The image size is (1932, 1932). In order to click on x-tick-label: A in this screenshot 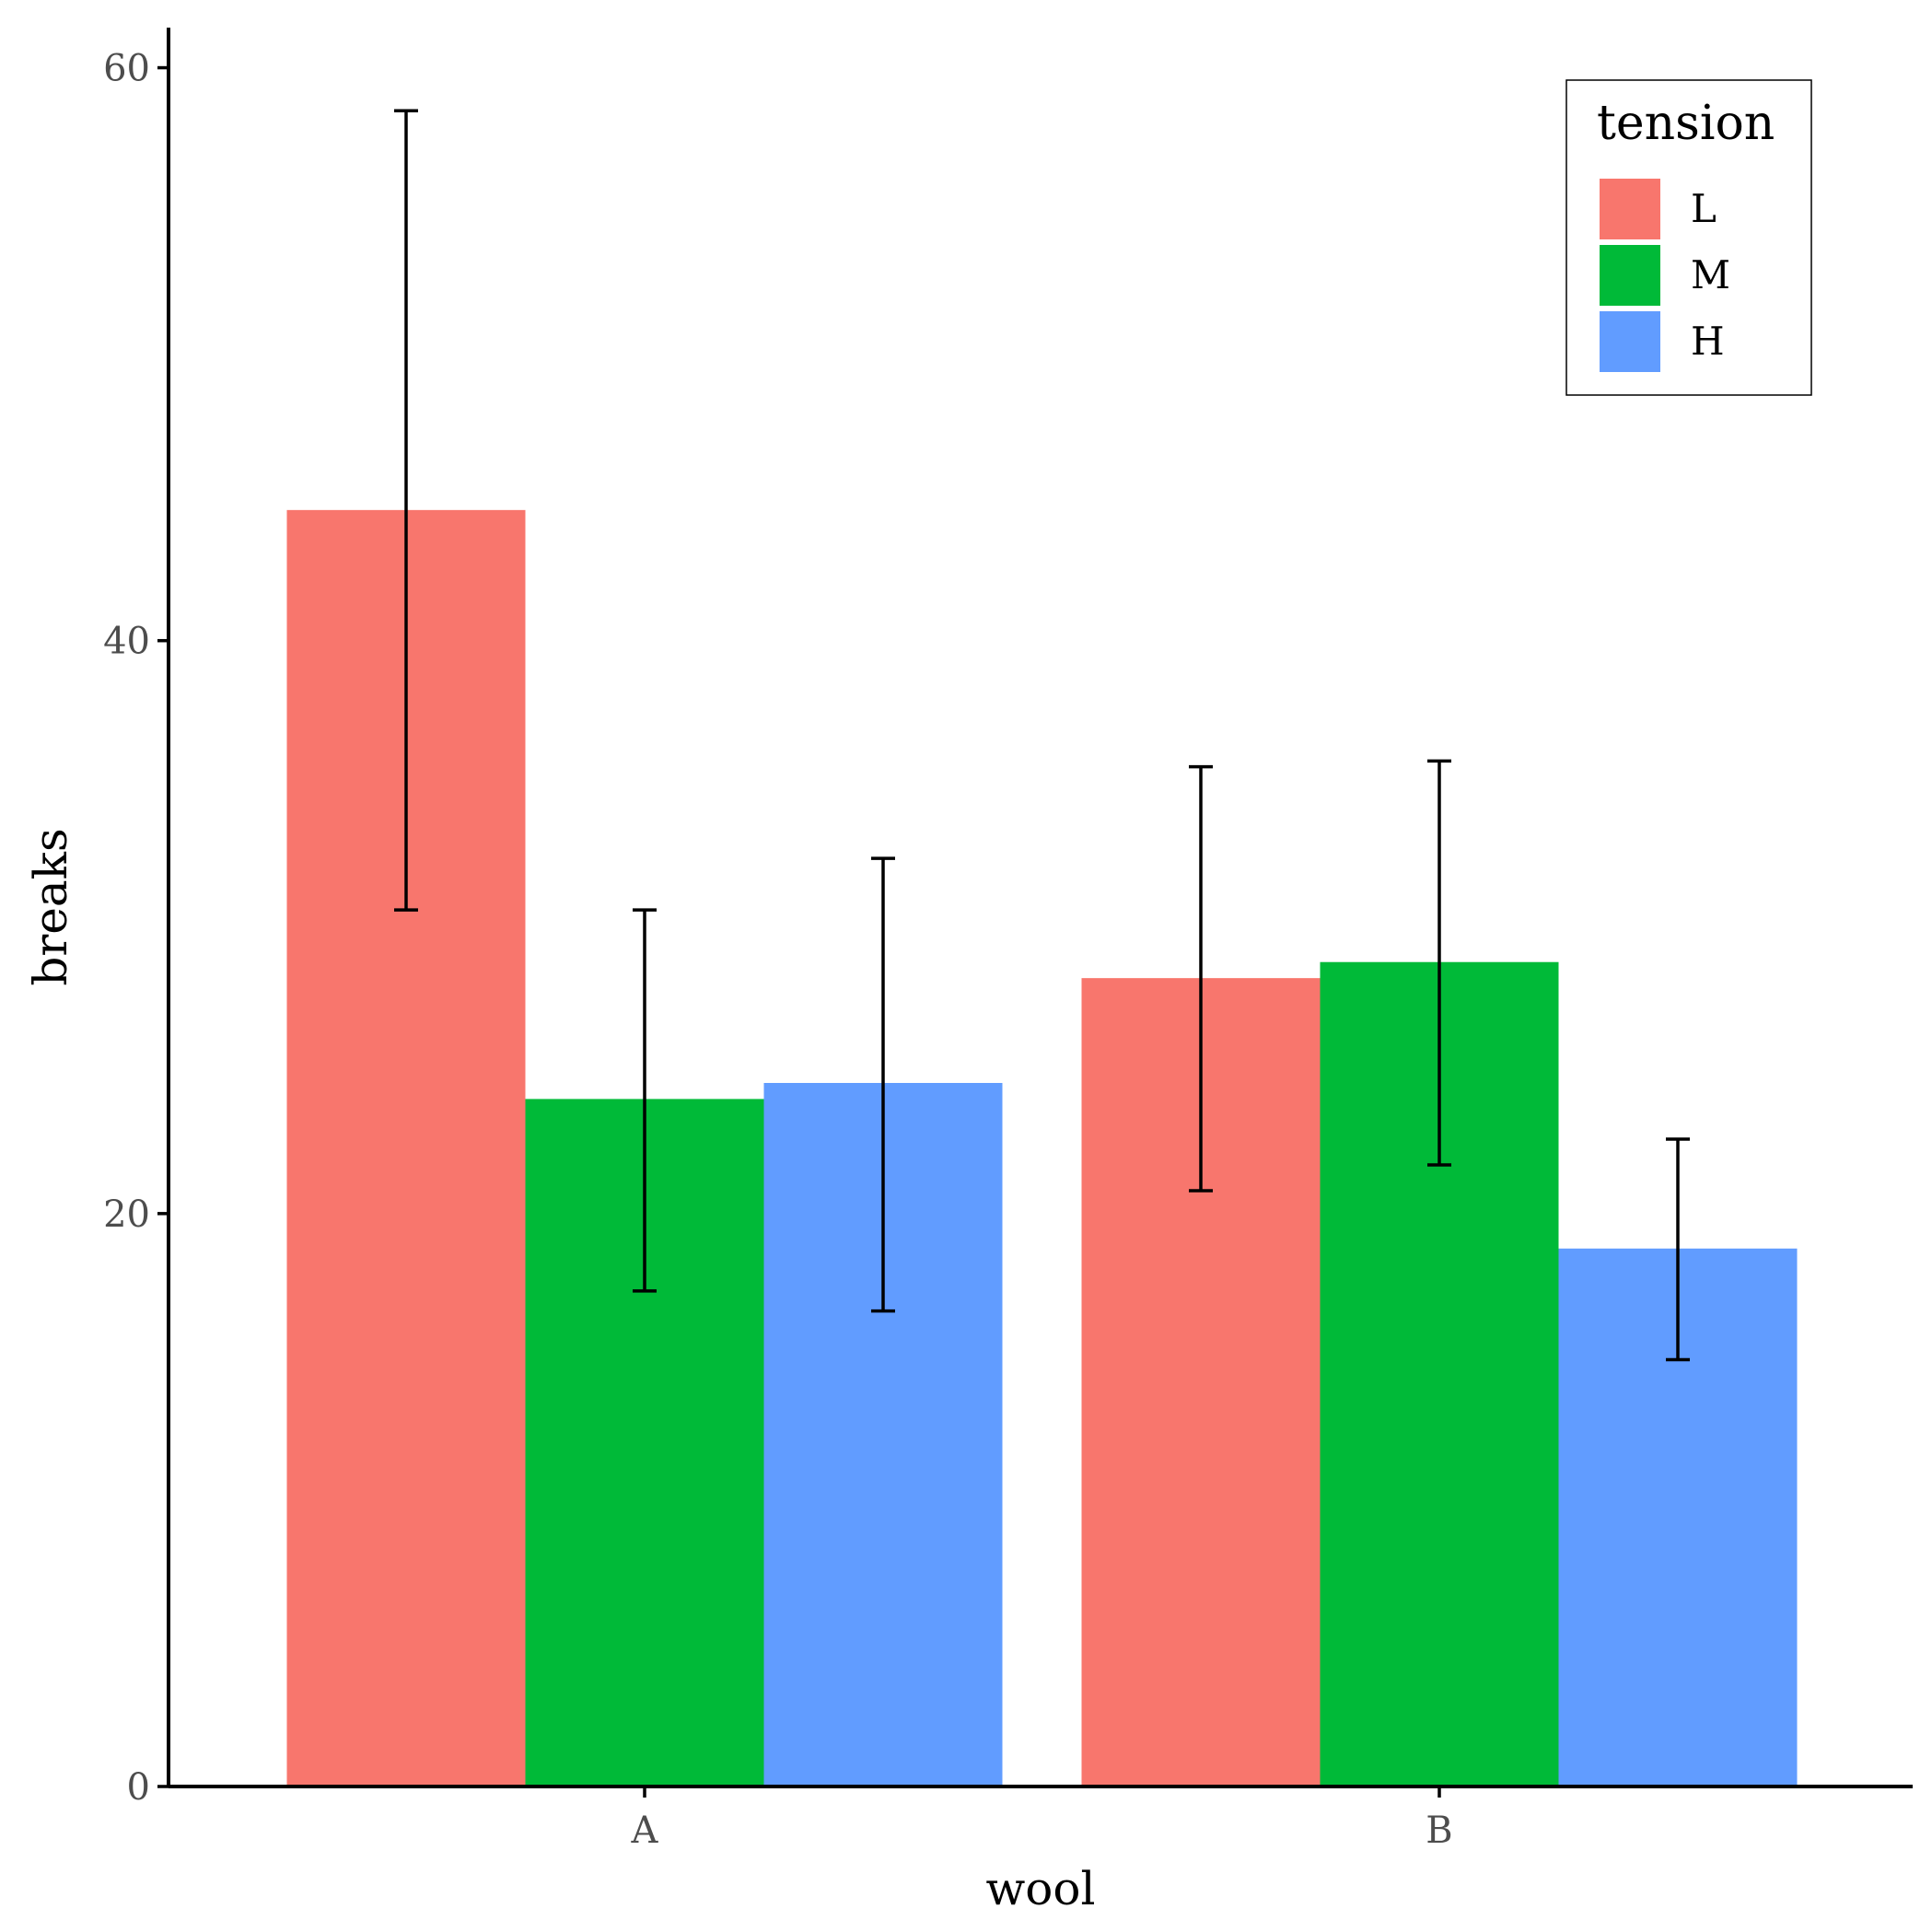, I will do `click(645, 1831)`.